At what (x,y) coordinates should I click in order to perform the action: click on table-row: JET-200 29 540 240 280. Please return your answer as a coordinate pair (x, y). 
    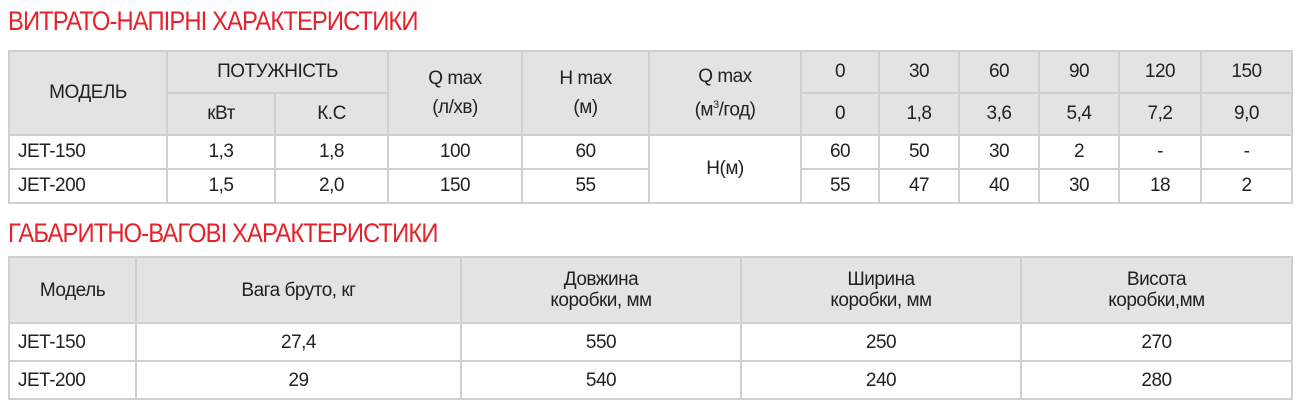
    Looking at the image, I should click on (650, 380).